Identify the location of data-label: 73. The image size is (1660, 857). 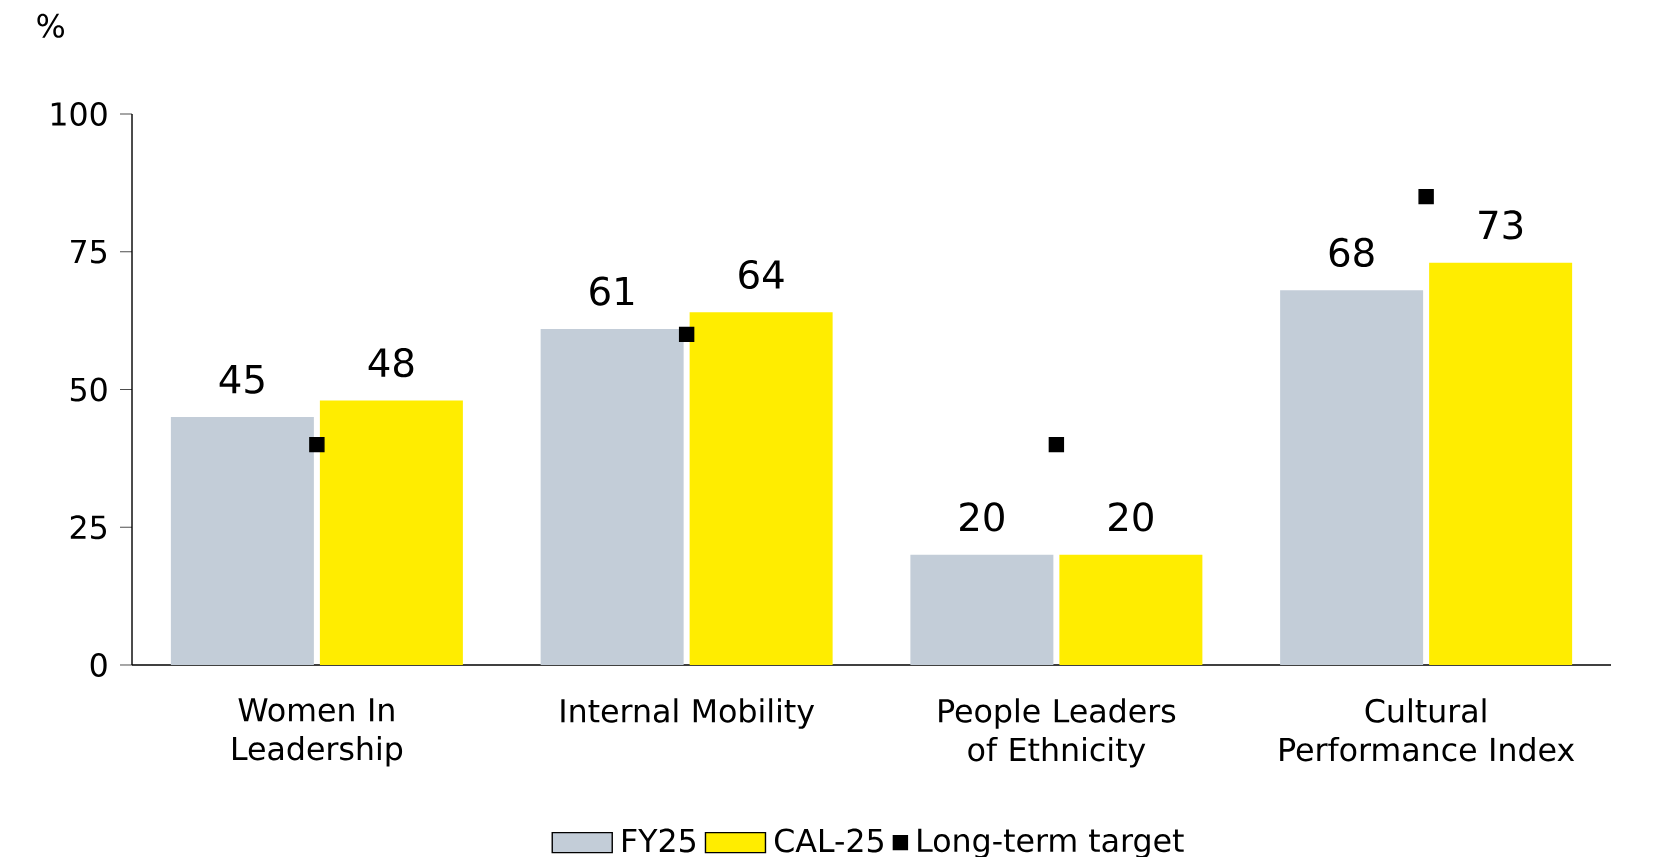
(1501, 225).